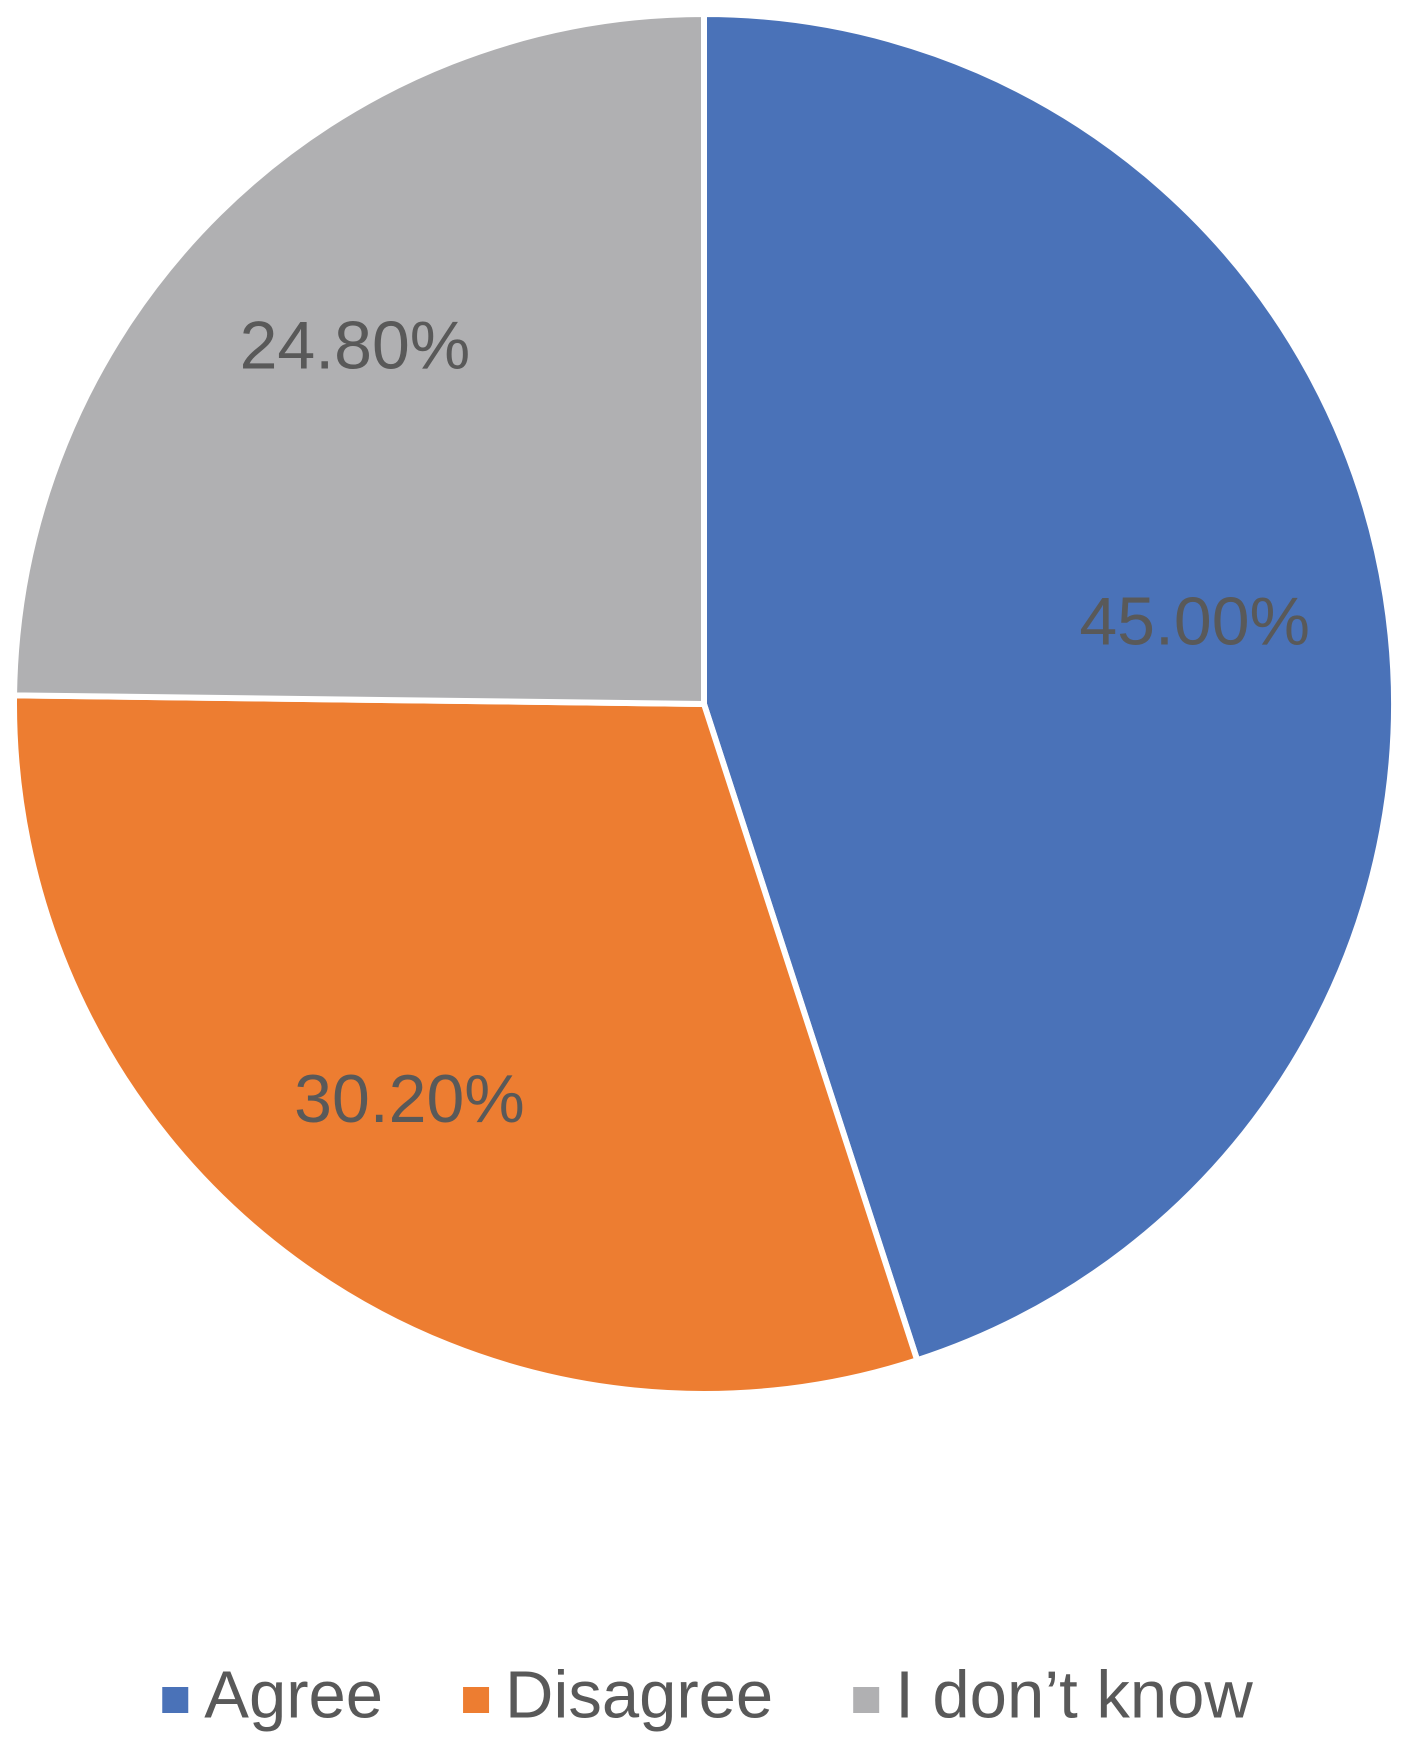 Image resolution: width=1415 pixels, height=1759 pixels. What do you see at coordinates (639, 1695) in the screenshot?
I see `legend-label: Disagree` at bounding box center [639, 1695].